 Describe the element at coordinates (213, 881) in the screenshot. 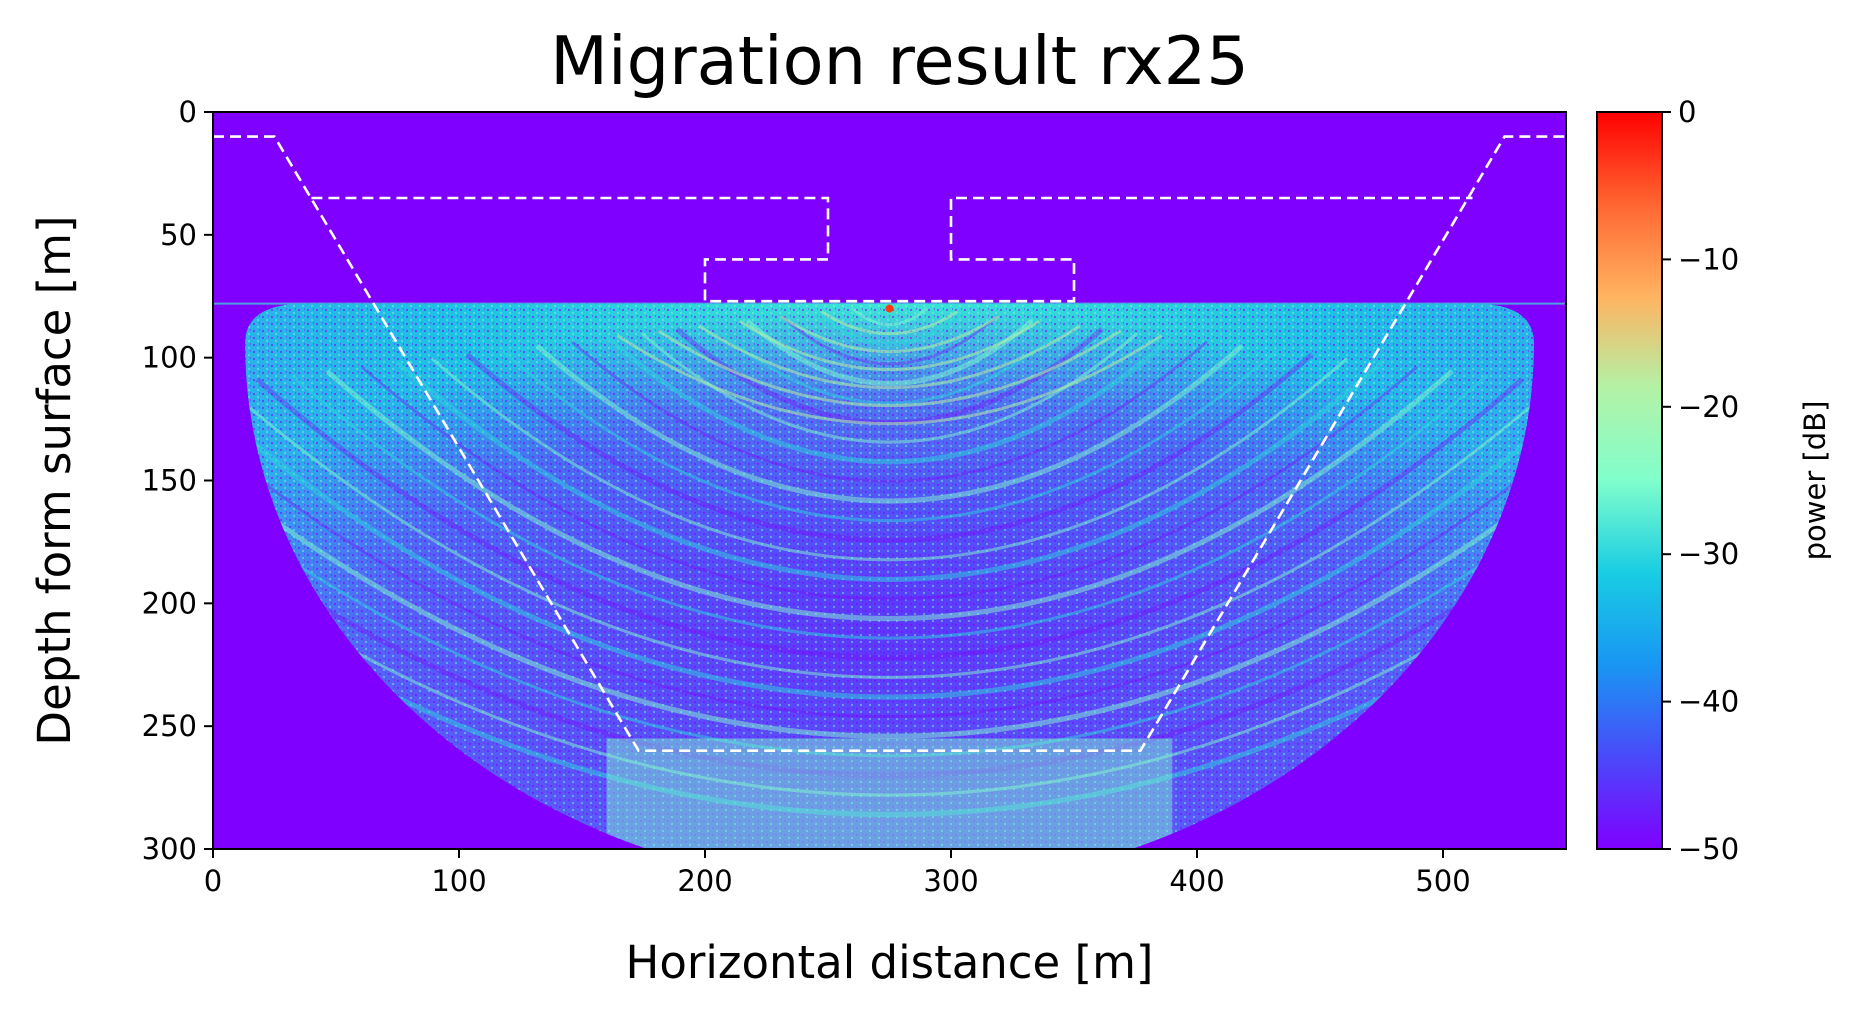

I see `x-tick-label: 0` at that location.